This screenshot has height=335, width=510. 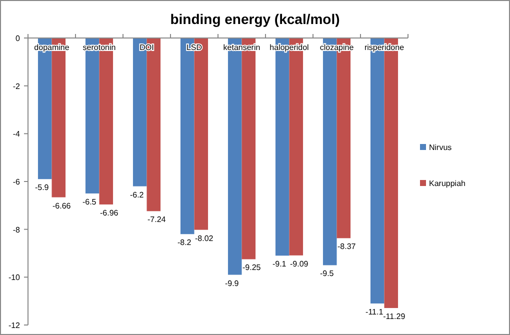 What do you see at coordinates (42, 187) in the screenshot?
I see `data-label: -5.9` at bounding box center [42, 187].